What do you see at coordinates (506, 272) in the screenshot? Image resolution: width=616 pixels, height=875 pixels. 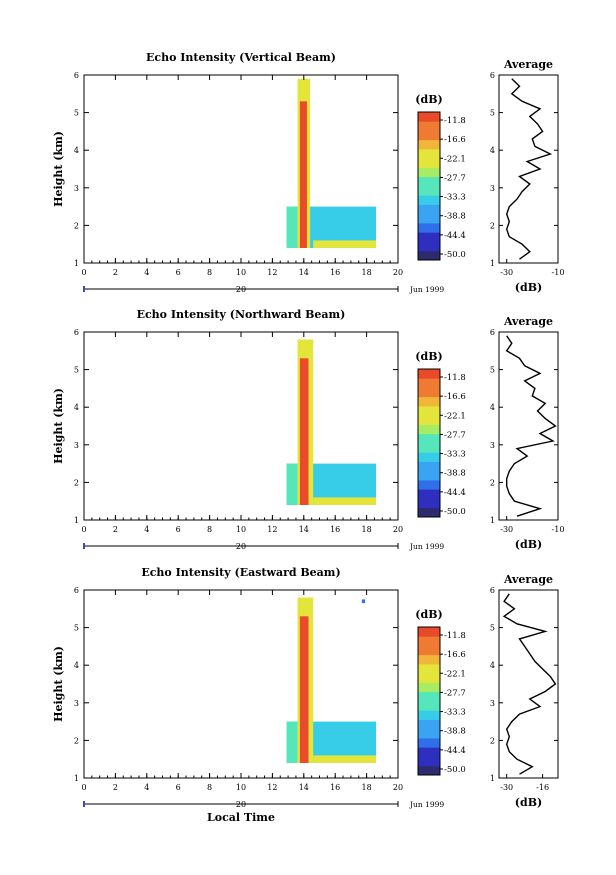 I see `profile-x-tick-label: -30` at bounding box center [506, 272].